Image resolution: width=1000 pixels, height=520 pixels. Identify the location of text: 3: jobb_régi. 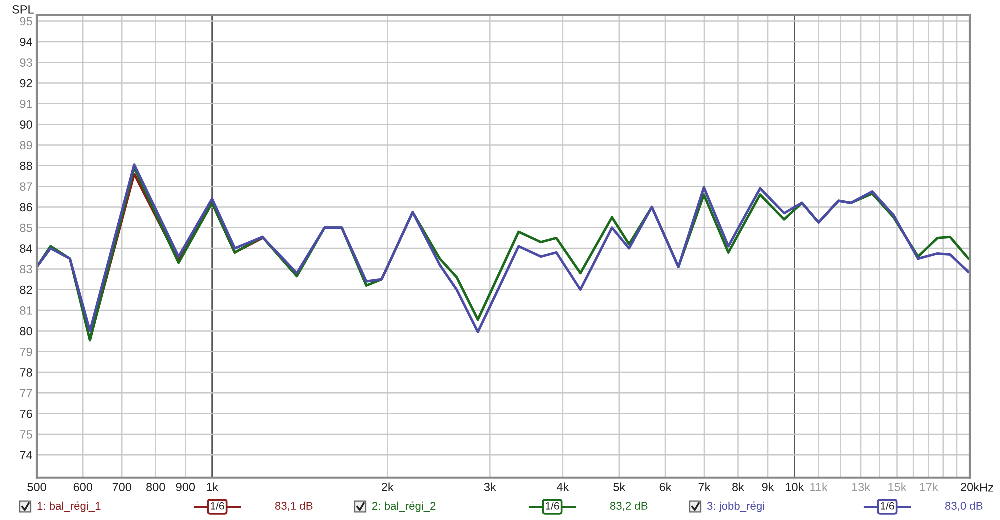
(735, 507).